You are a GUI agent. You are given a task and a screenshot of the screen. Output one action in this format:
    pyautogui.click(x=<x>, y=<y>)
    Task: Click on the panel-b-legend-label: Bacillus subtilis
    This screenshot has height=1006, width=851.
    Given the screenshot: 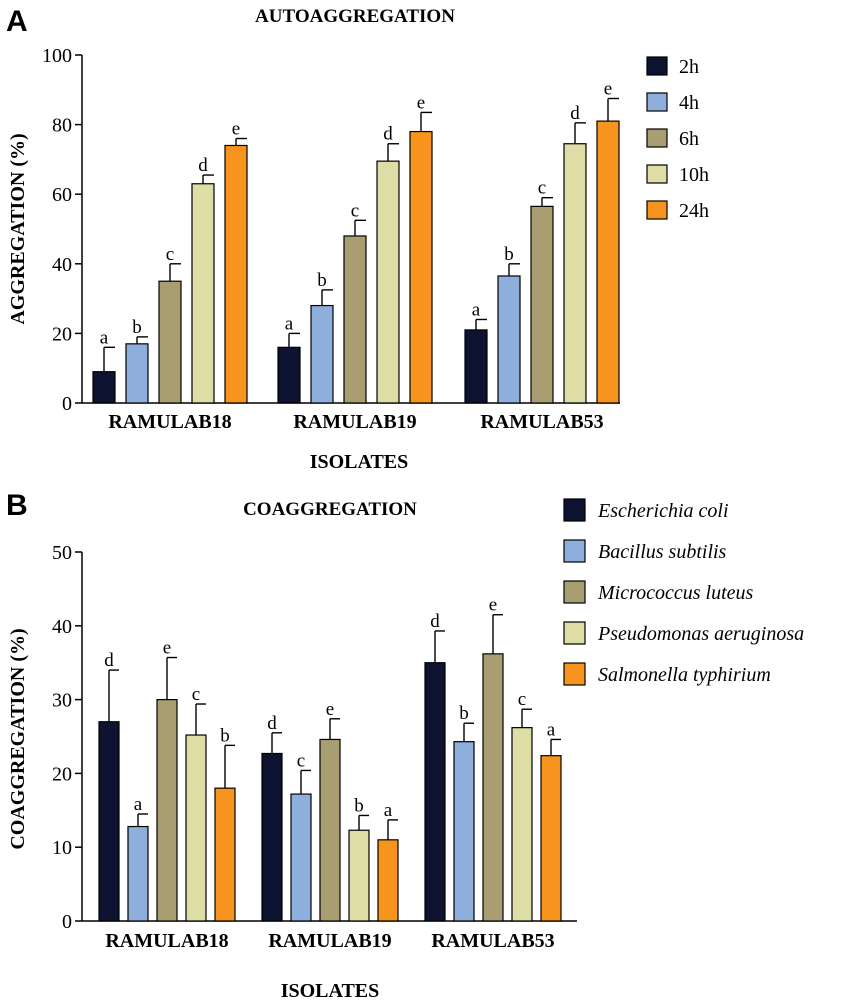 What is the action you would take?
    pyautogui.click(x=662, y=552)
    